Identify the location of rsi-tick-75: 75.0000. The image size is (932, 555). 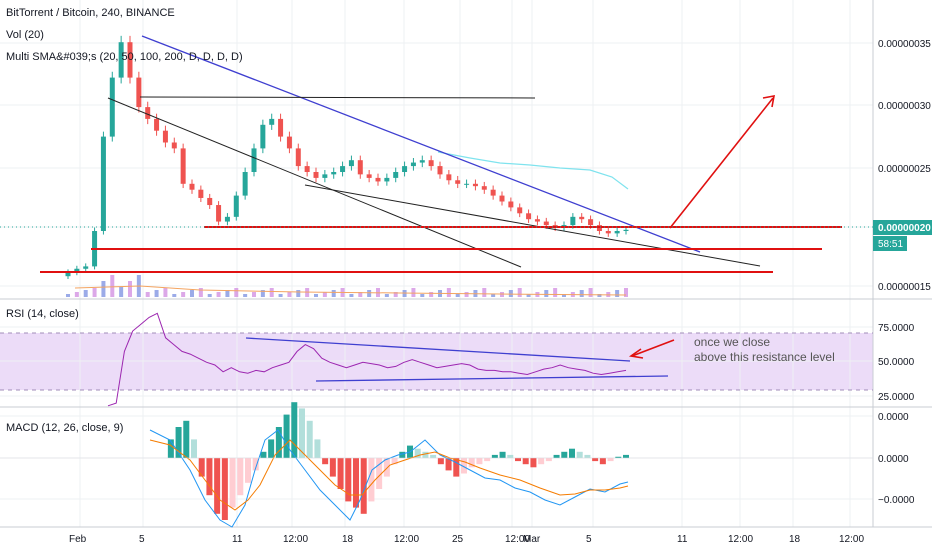
(896, 328).